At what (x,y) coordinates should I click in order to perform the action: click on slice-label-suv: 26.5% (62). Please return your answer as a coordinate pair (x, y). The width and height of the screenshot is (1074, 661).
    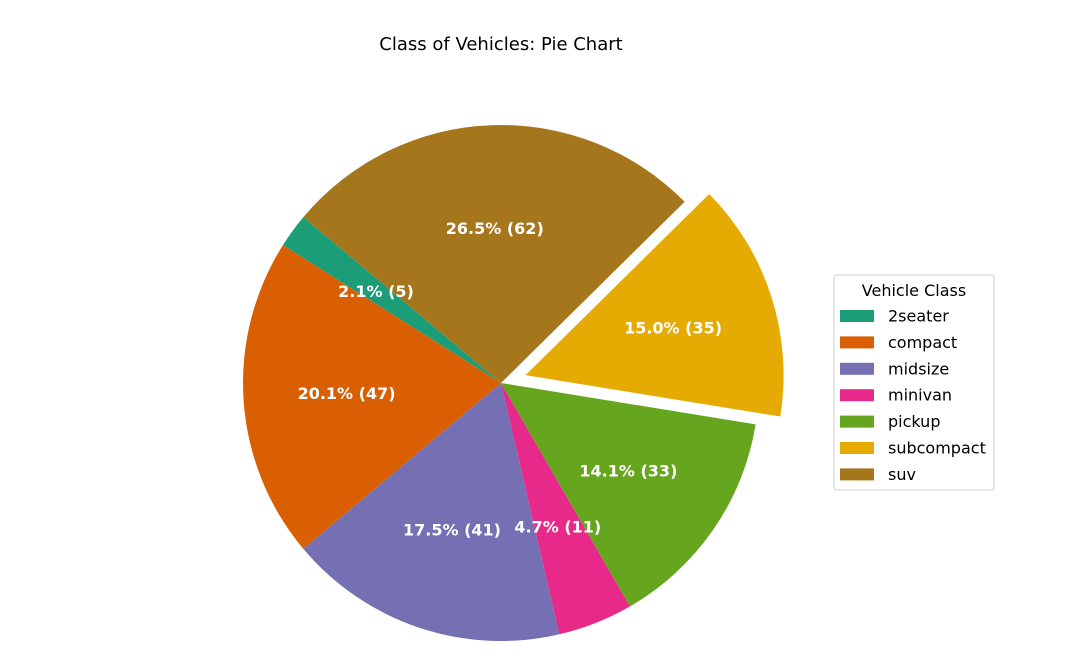
    Looking at the image, I should click on (495, 228).